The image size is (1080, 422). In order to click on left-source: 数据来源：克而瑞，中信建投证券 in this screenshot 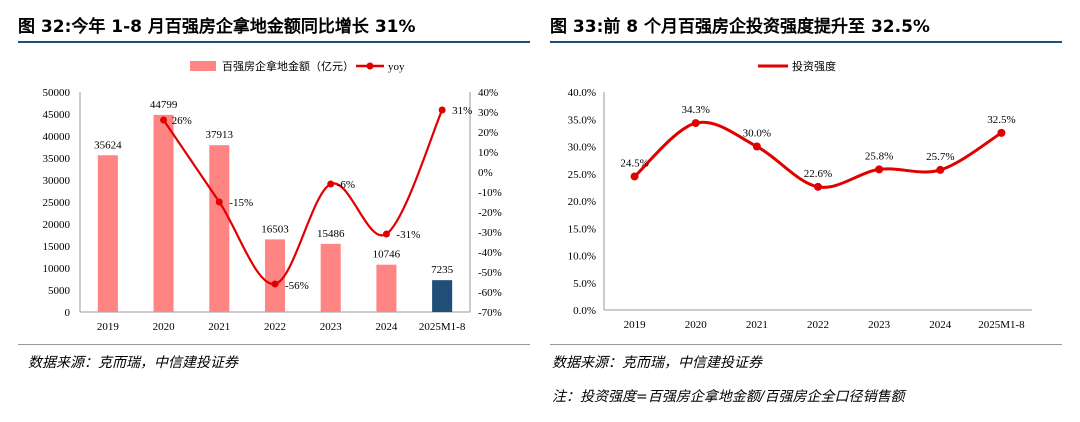, I will do `click(133, 363)`.